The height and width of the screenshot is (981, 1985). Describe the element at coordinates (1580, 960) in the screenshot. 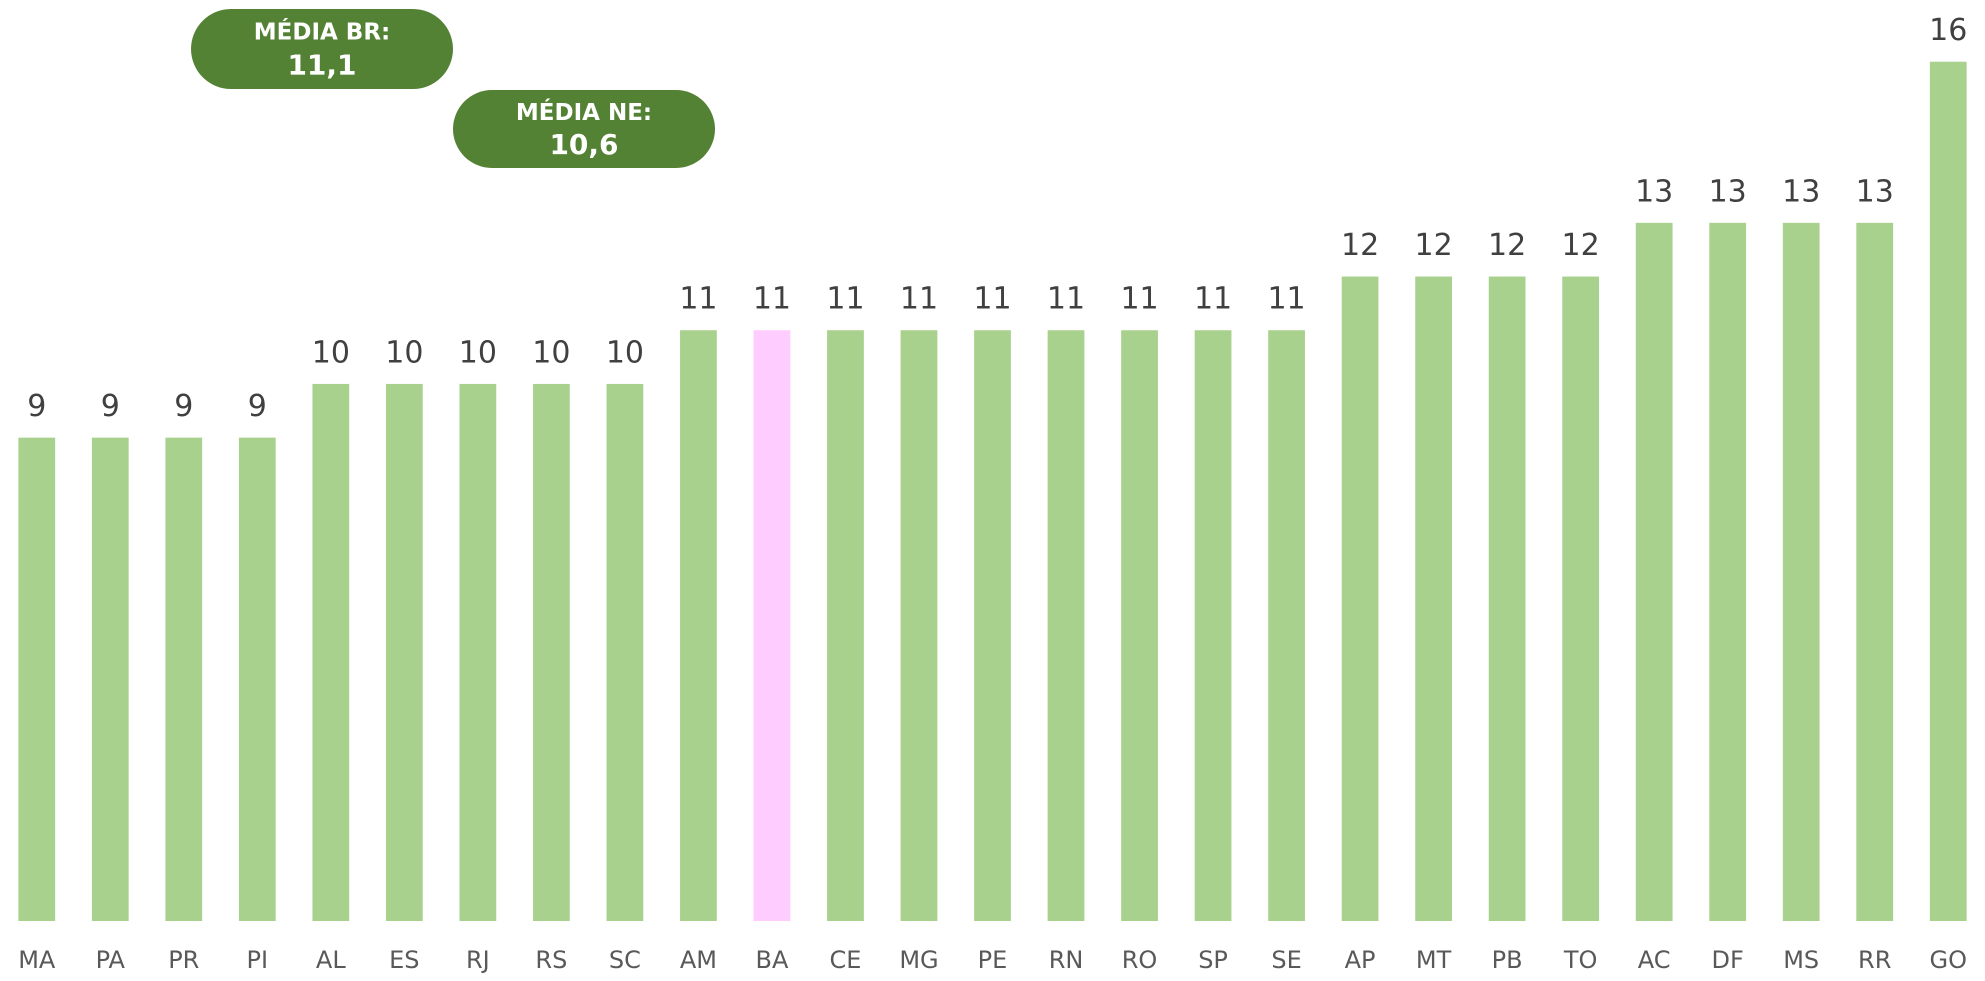

I see `x-tick-label: TO` at that location.